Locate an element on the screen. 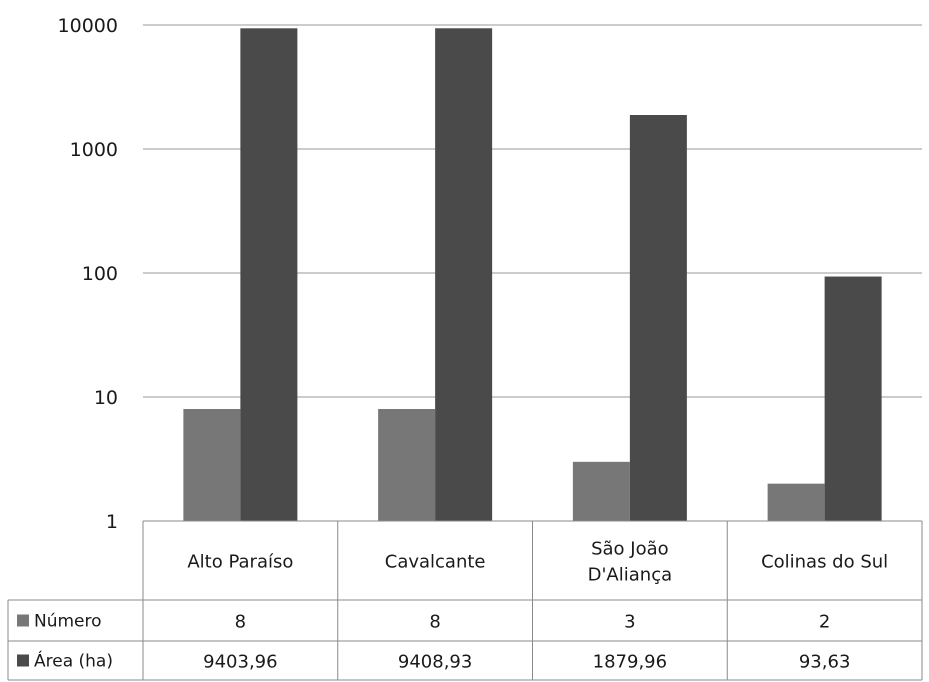 The image size is (929, 682). y-tick-label: 10 is located at coordinates (106, 398).